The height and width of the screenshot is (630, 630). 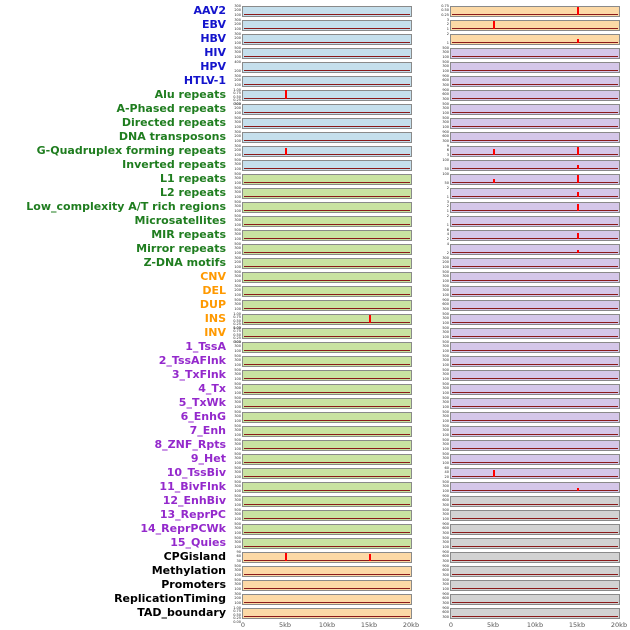 I want to click on track-row: 3_TxFlnk 500 300 100 500 300 100, so click(x=315, y=375).